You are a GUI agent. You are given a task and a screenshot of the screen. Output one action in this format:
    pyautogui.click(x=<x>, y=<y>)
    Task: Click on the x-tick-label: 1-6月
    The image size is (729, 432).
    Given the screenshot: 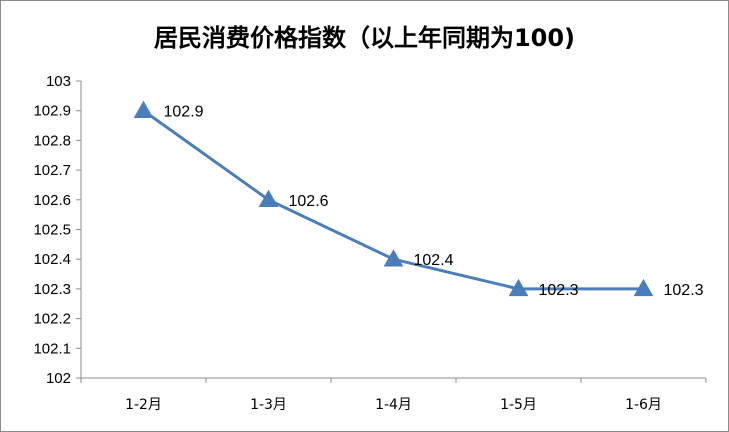 What is the action you would take?
    pyautogui.click(x=643, y=405)
    